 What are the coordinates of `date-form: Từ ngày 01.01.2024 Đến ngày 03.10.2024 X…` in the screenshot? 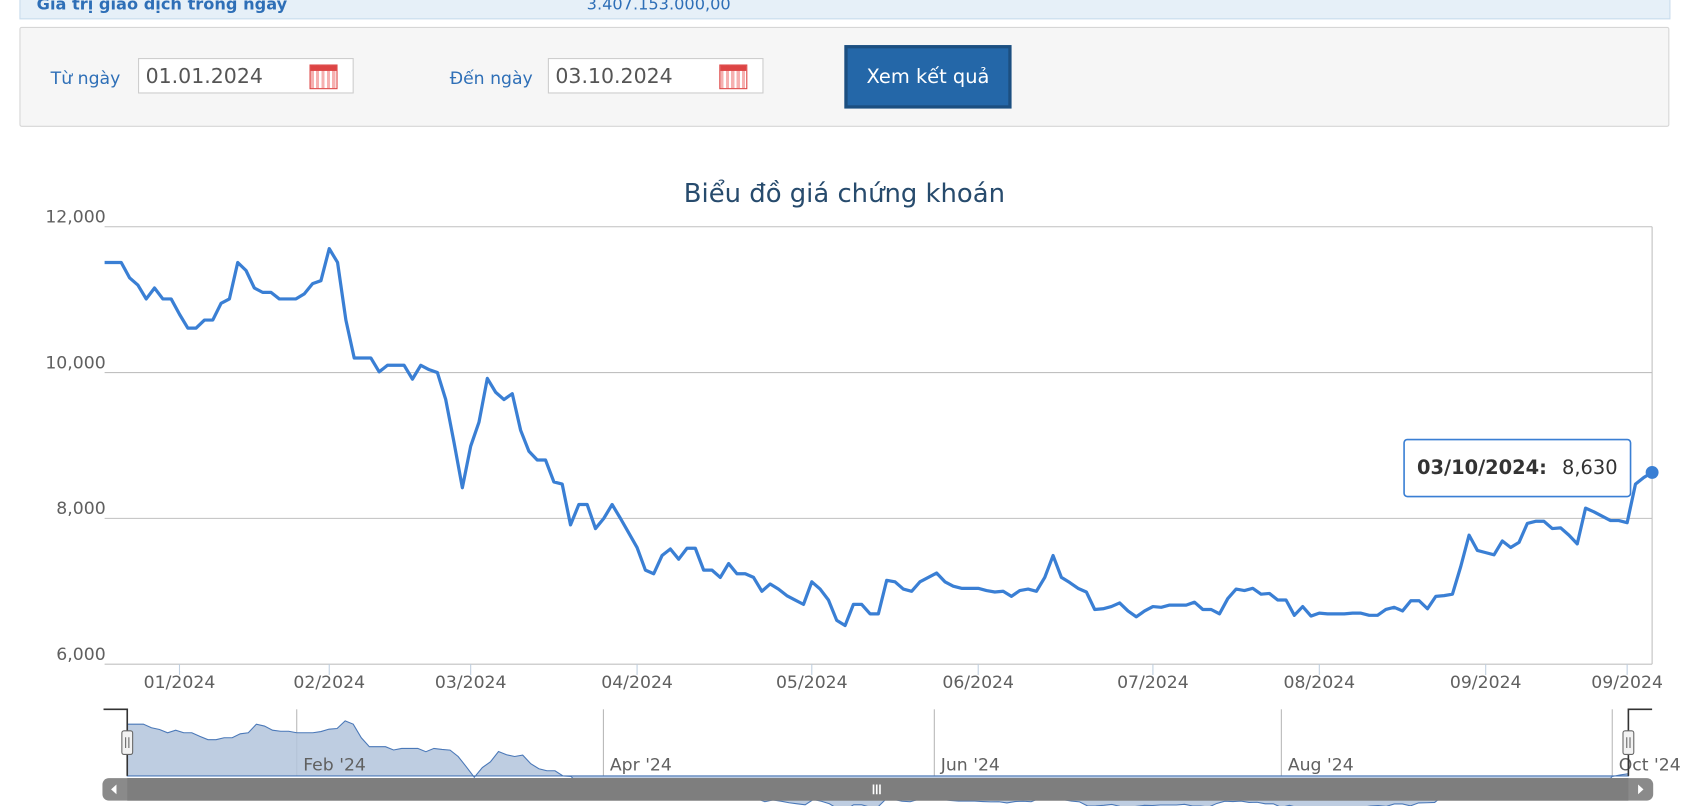 It's located at (844, 76).